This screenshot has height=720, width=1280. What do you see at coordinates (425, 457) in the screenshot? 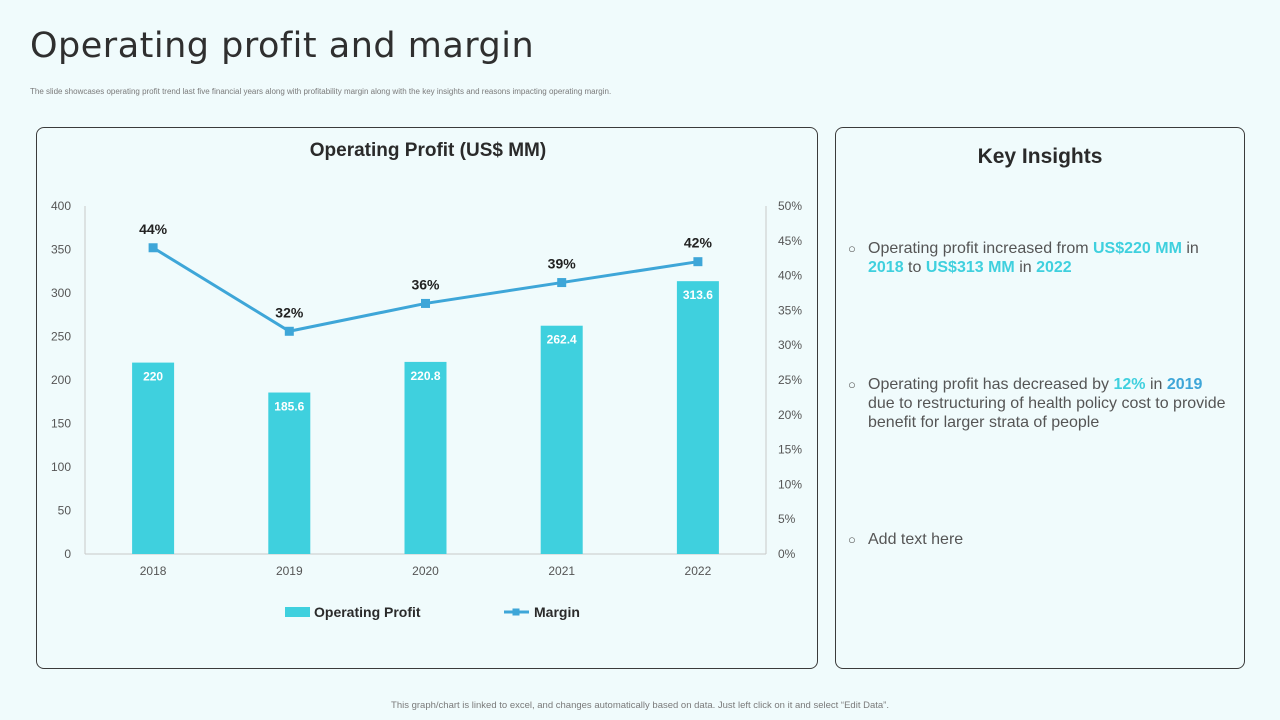
I see `bar-2020` at bounding box center [425, 457].